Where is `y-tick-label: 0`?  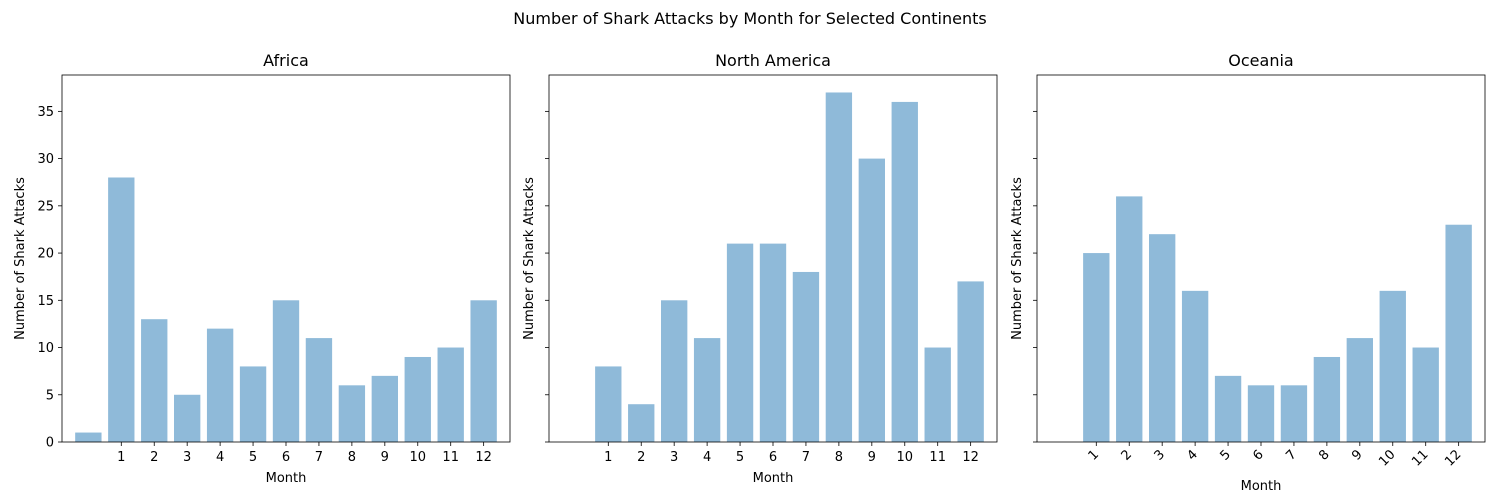
y-tick-label: 0 is located at coordinates (50, 443).